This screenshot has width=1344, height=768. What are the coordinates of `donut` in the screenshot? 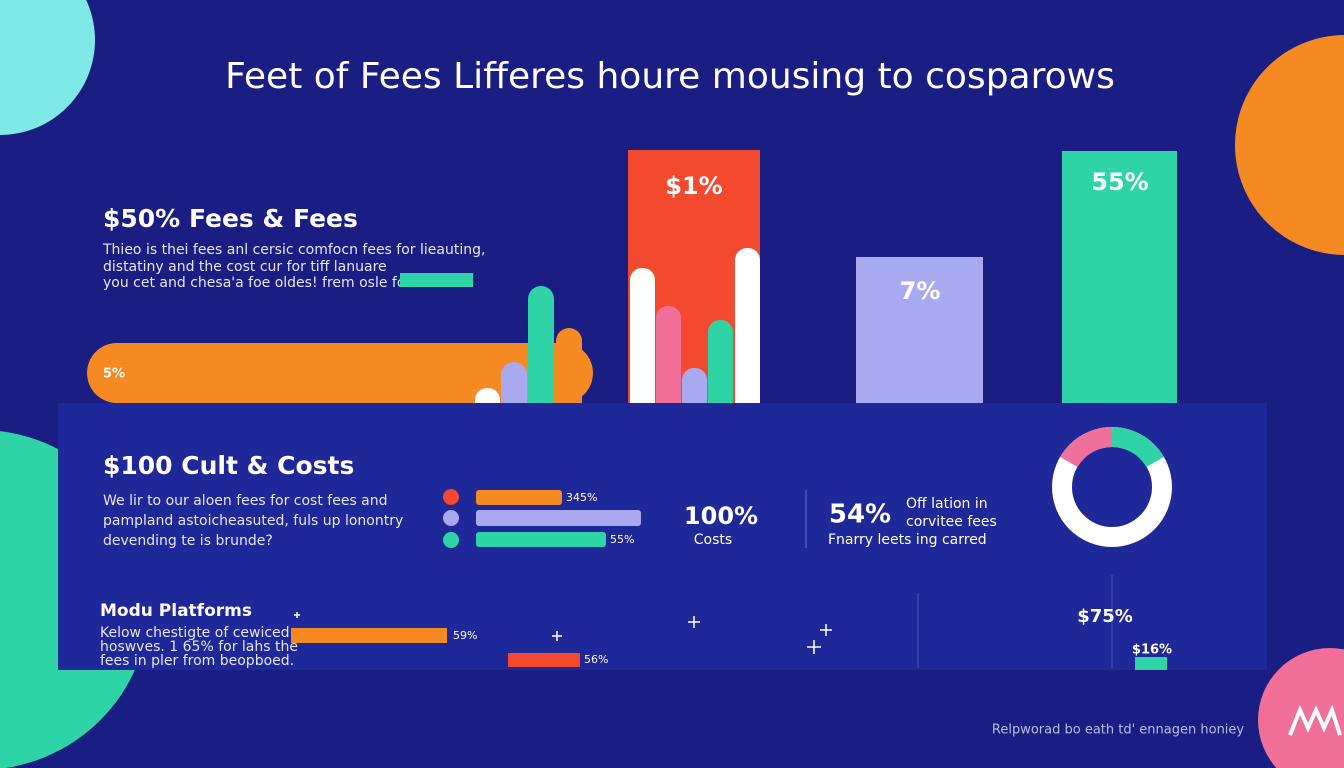 It's located at (1112, 487).